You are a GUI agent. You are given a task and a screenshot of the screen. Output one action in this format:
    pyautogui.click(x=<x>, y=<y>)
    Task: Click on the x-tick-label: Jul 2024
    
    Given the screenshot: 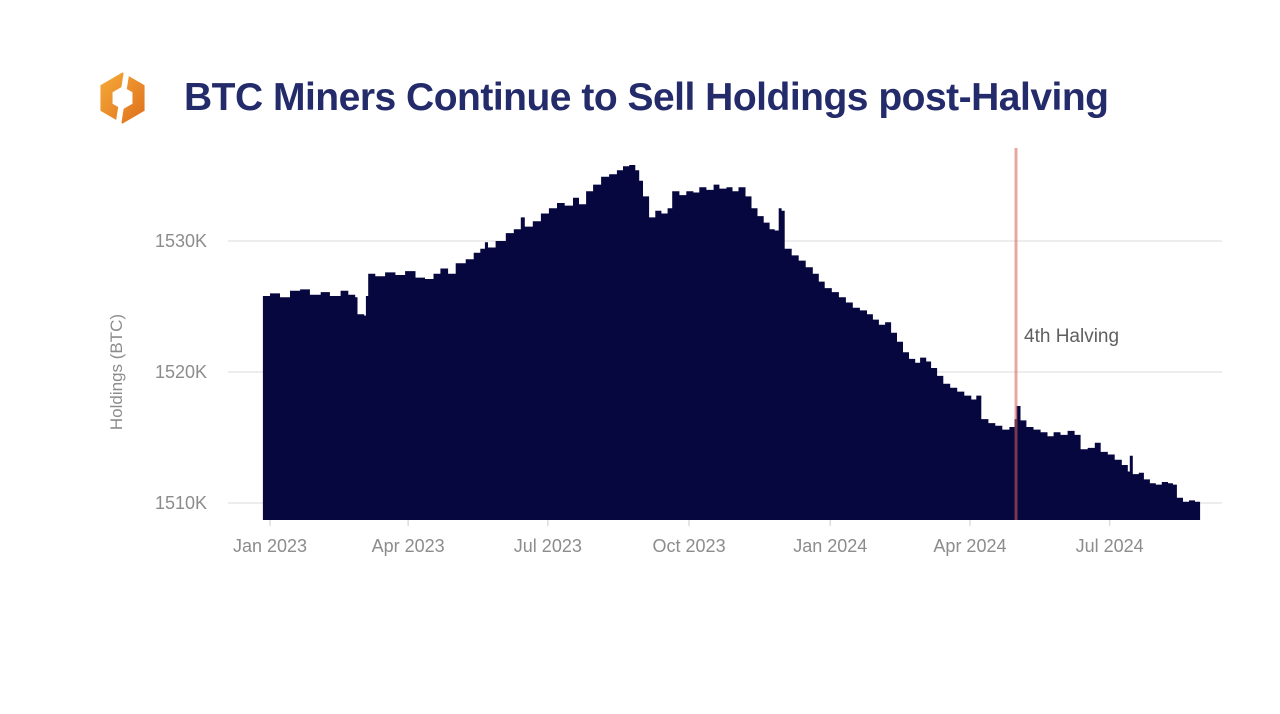 What is the action you would take?
    pyautogui.click(x=1110, y=546)
    